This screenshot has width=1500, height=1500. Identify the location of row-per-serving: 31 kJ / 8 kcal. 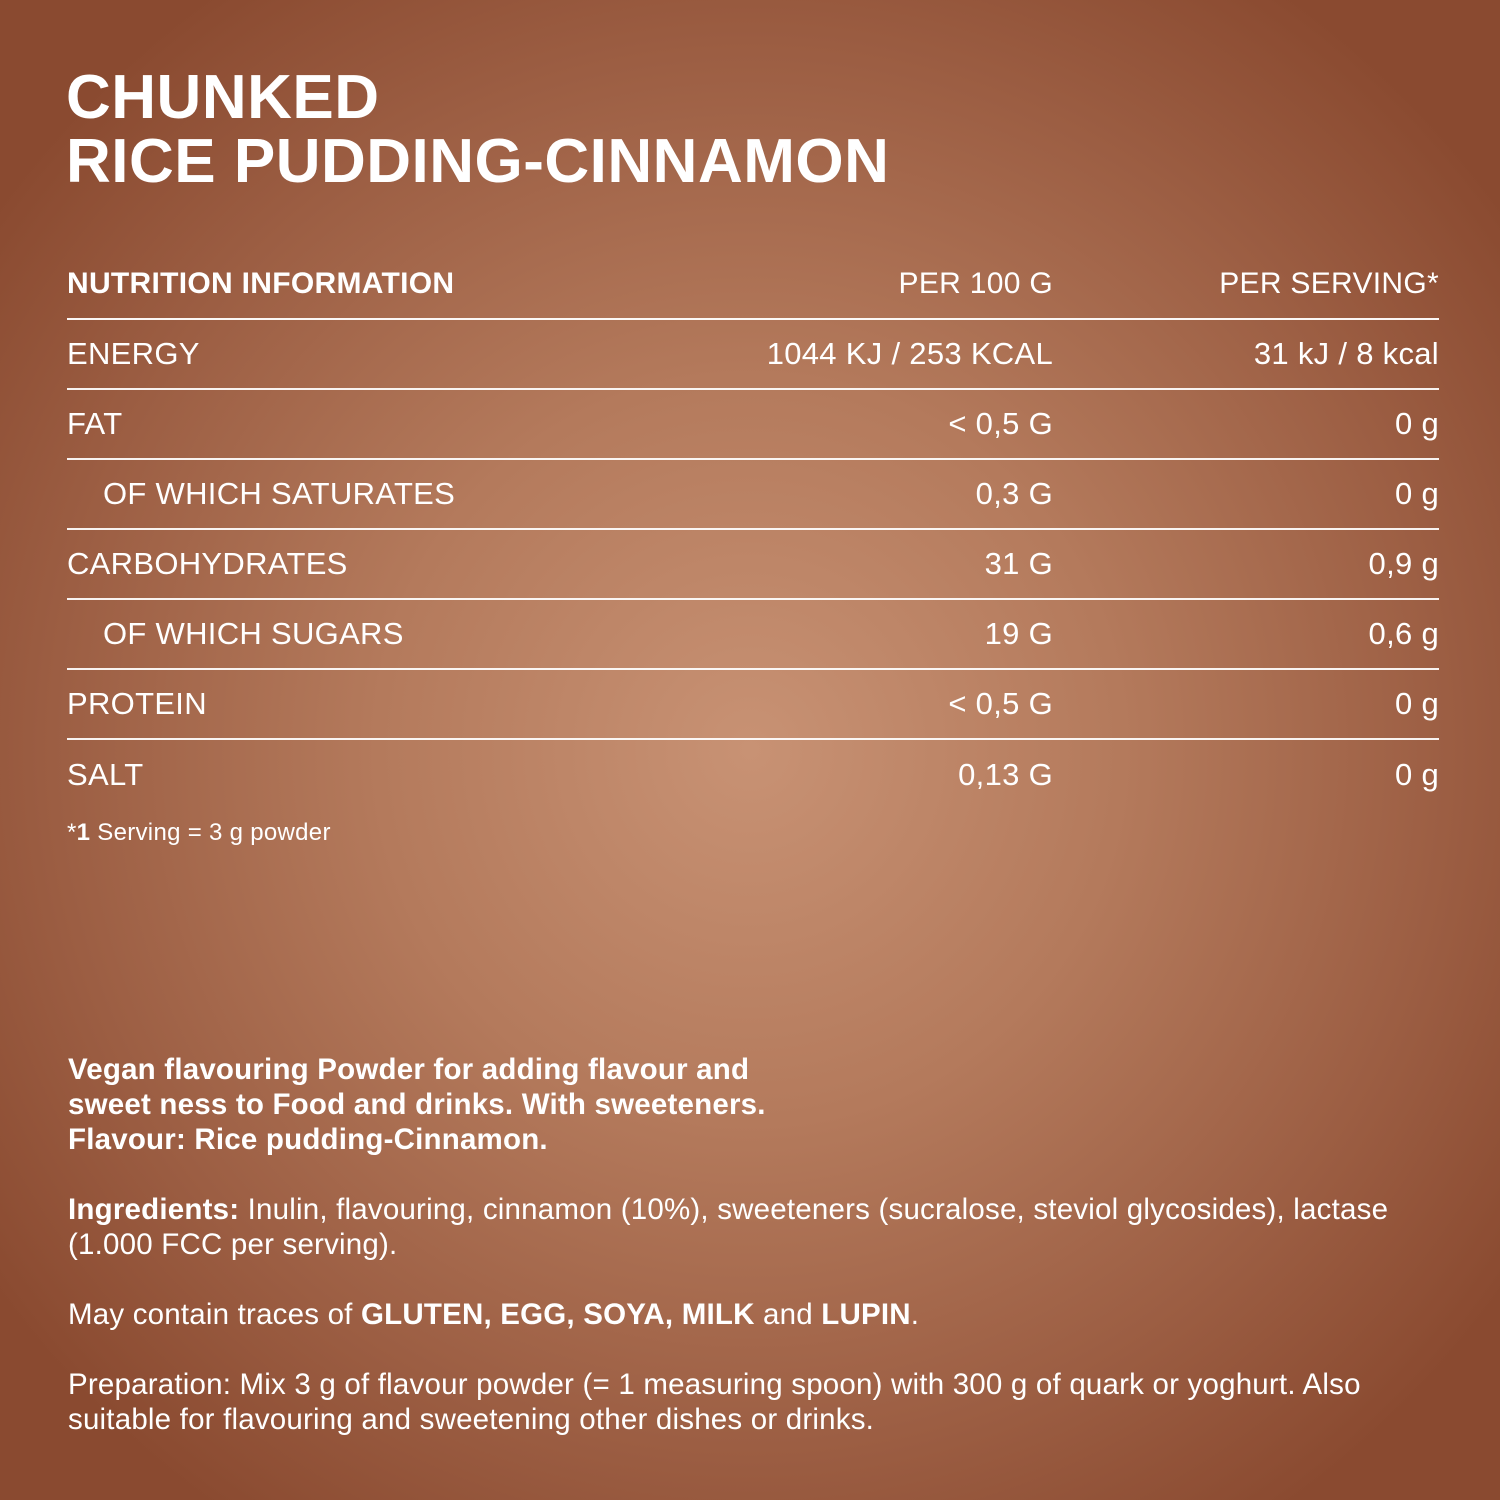
(1346, 353).